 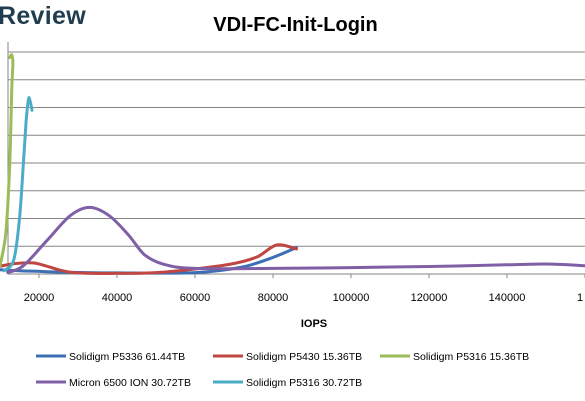 What do you see at coordinates (39, 298) in the screenshot?
I see `x-tick-label: 20000` at bounding box center [39, 298].